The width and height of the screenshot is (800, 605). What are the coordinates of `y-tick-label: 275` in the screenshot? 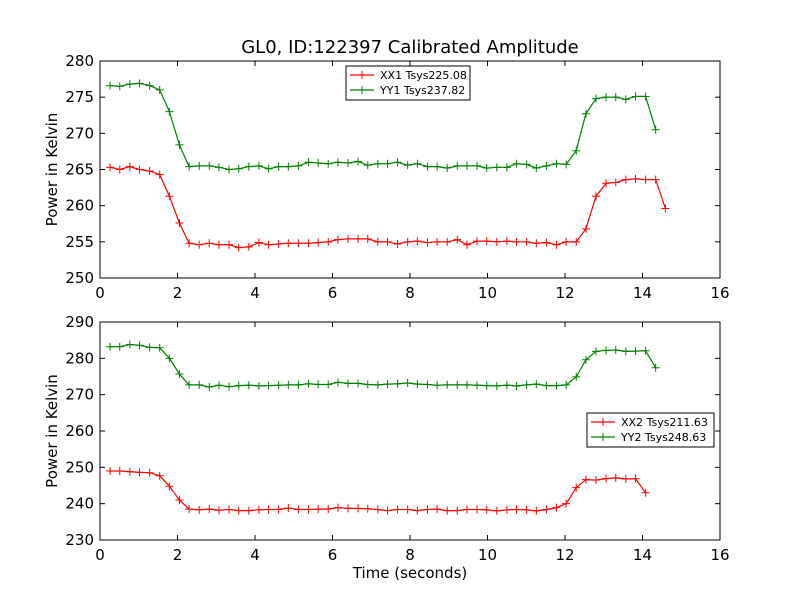 It's located at (79, 97).